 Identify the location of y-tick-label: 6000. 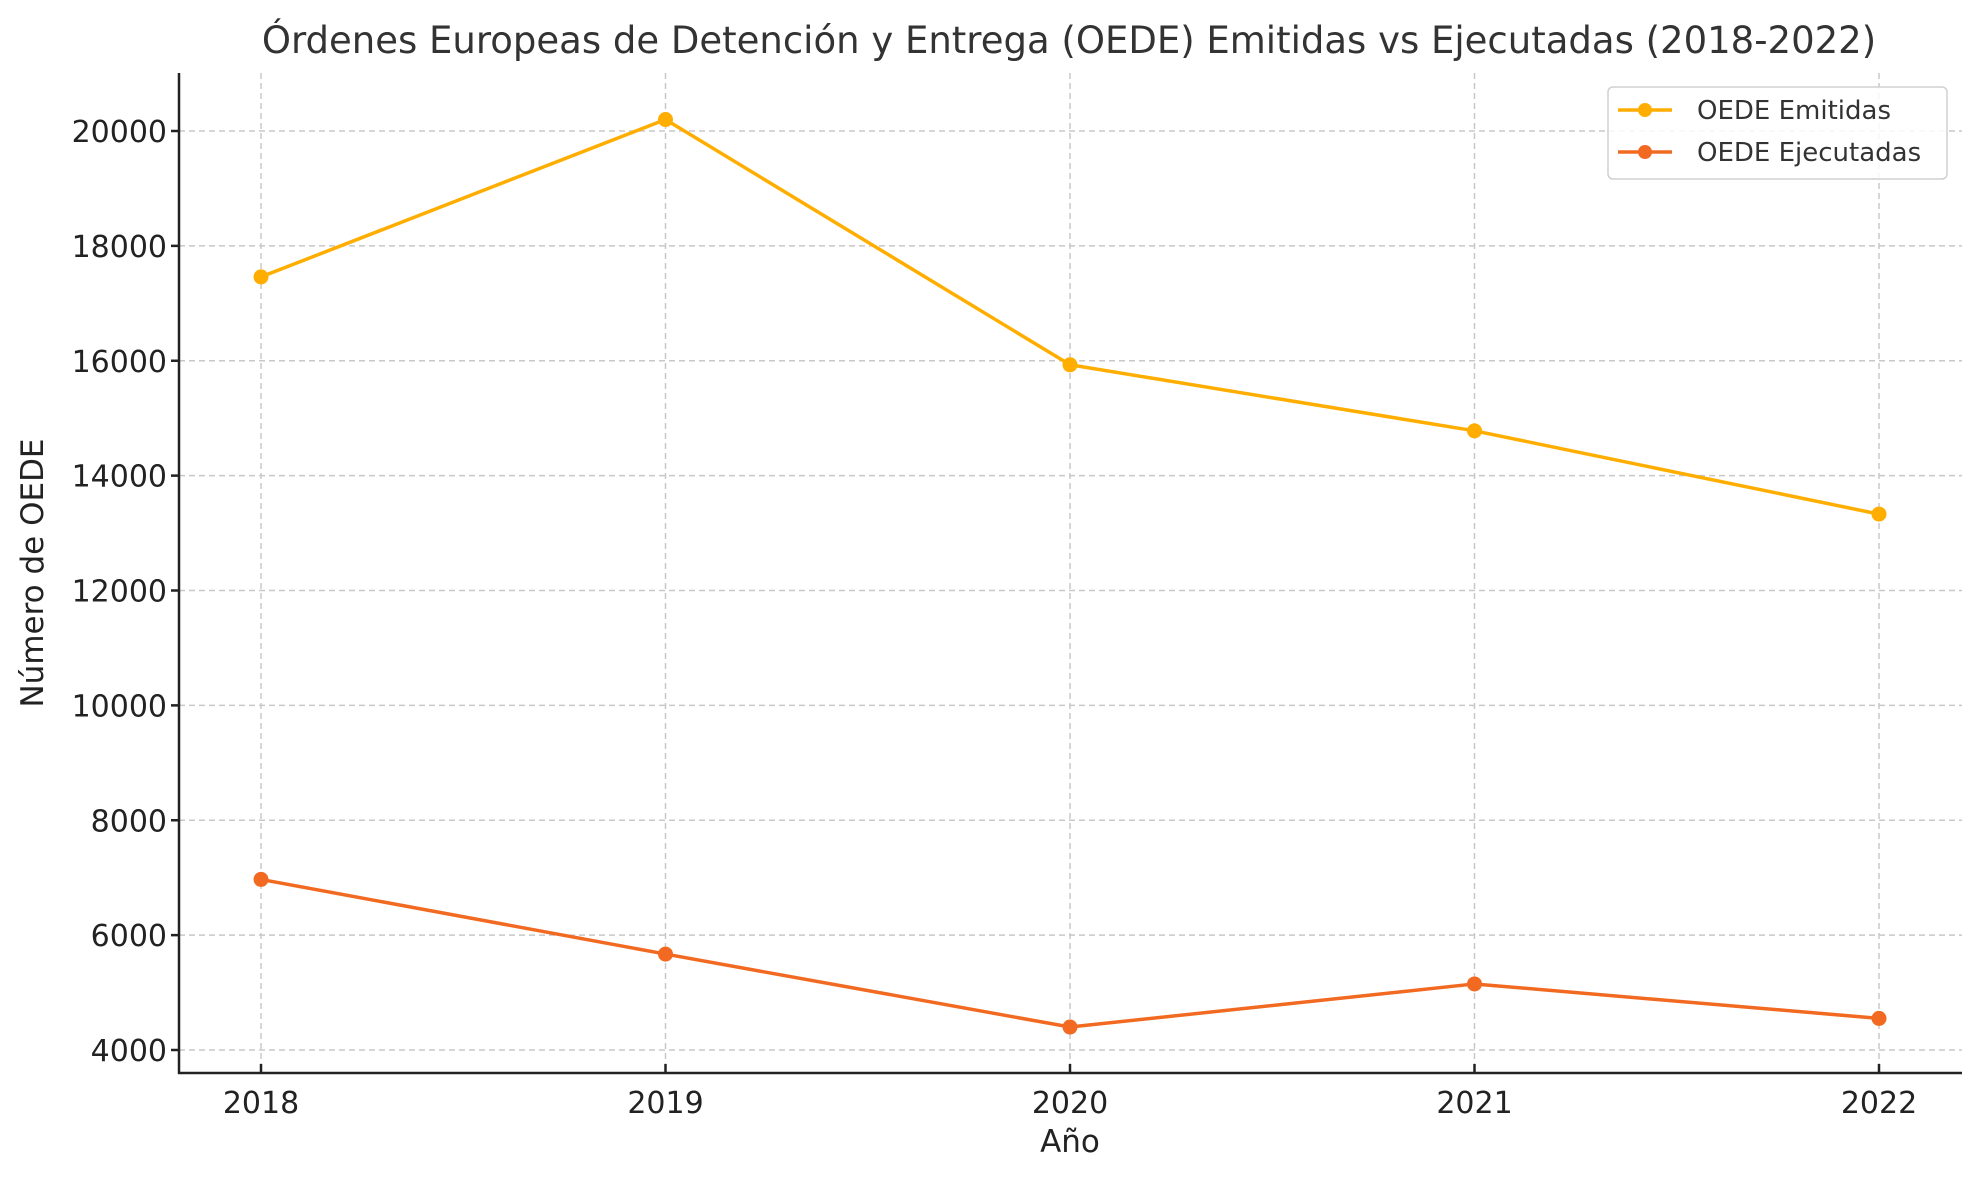
(129, 936).